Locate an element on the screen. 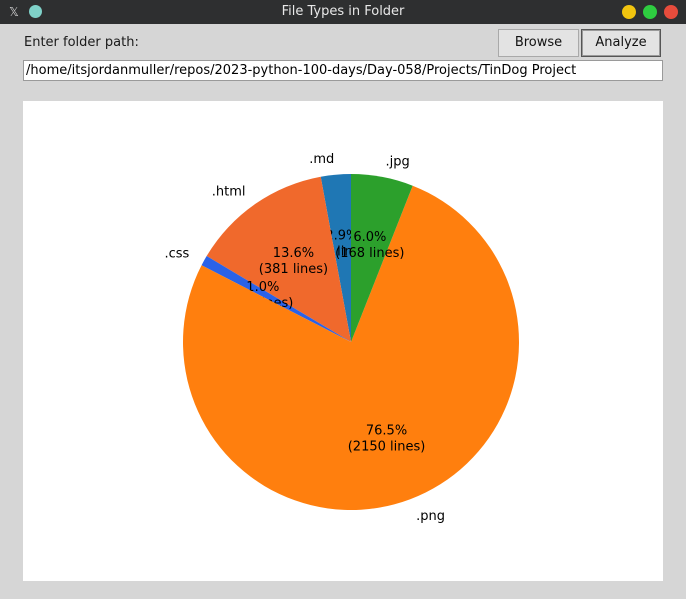  pie-slice-html is located at coordinates (278, 259).